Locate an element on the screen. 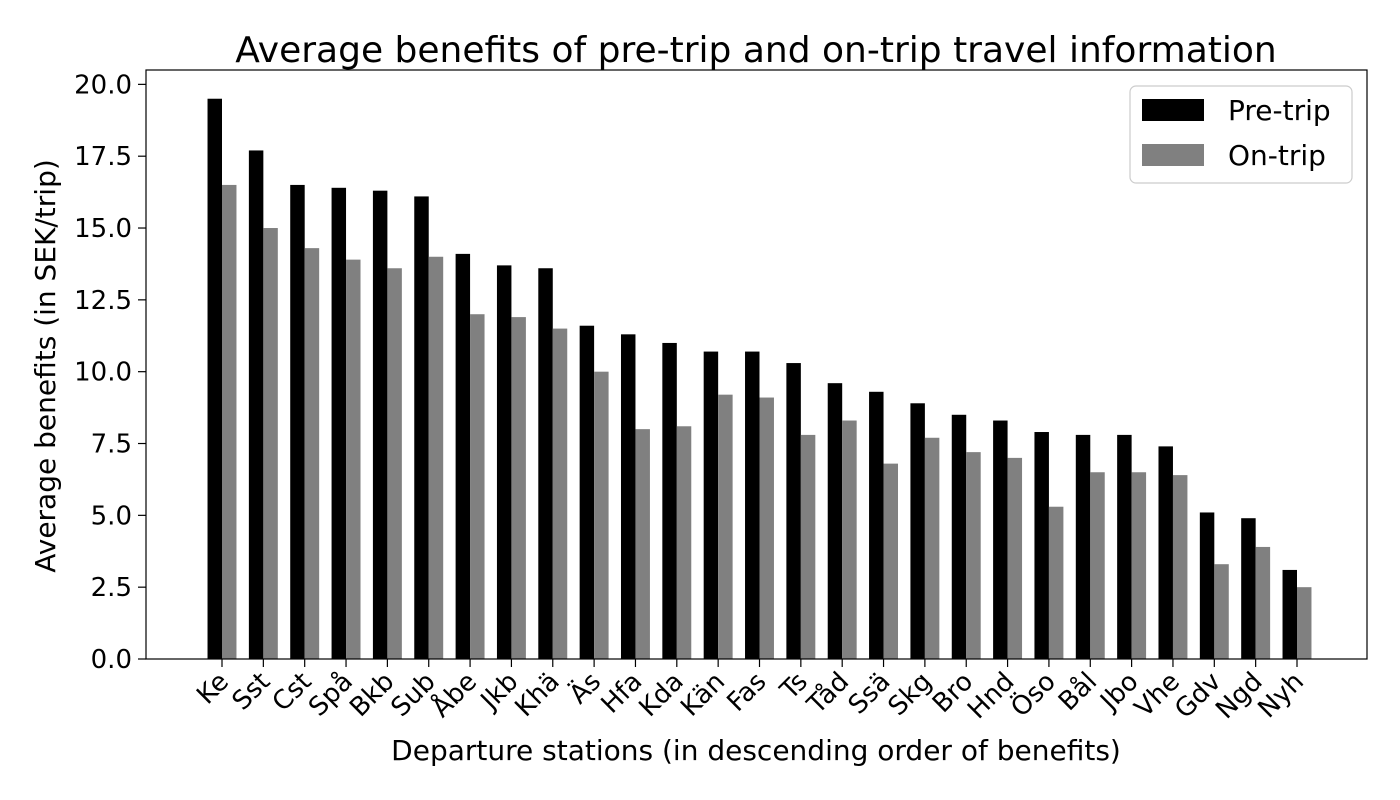 Image resolution: width=1400 pixels, height=800 pixels. y-axis-label: Average benefits (in SEK/trip) is located at coordinates (45, 366).